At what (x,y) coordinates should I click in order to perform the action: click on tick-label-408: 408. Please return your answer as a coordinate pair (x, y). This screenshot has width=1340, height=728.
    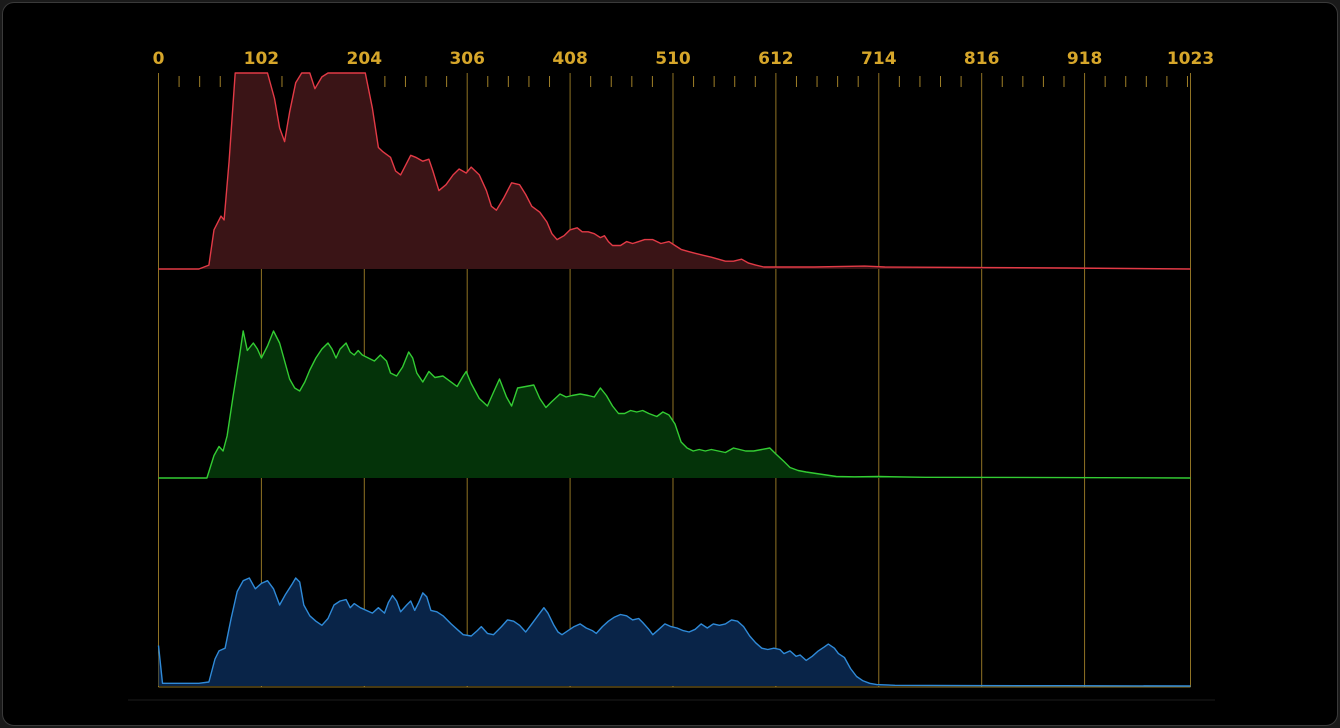
    Looking at the image, I should click on (570, 59).